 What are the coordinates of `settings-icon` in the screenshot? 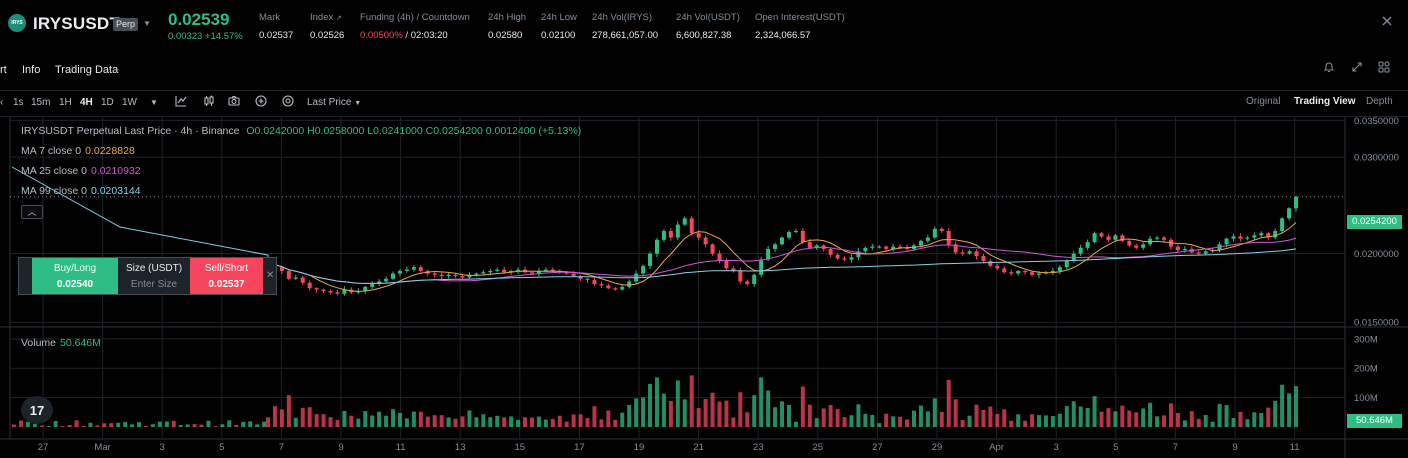 It's located at (288, 101).